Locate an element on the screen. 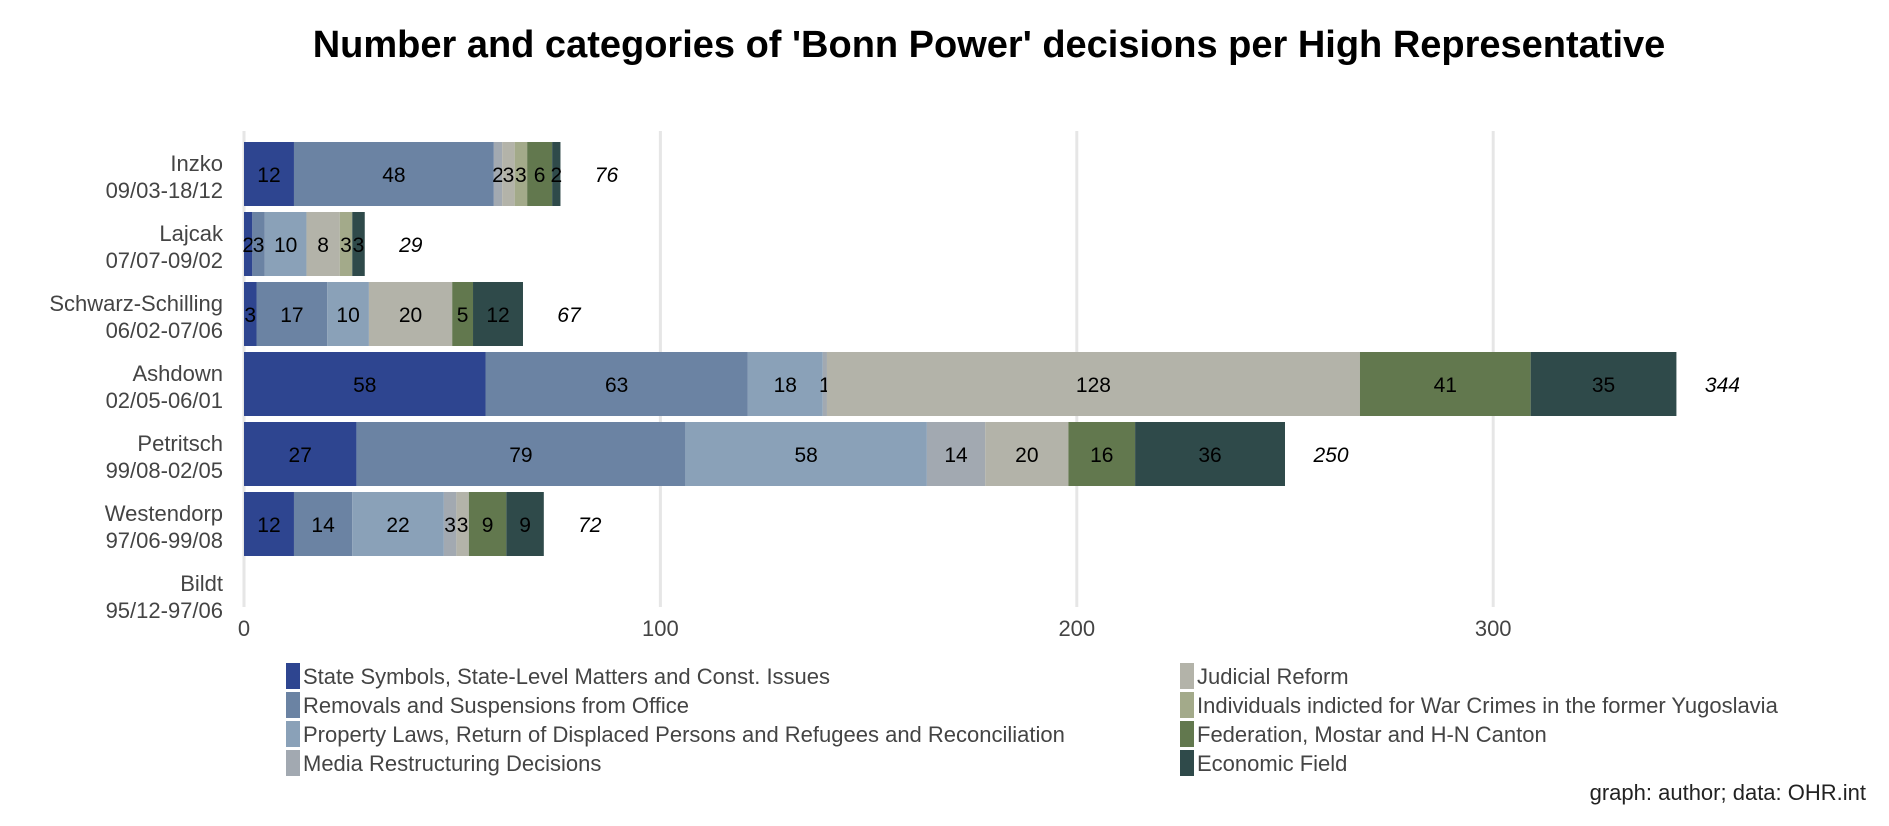  segment-value-label: 9 is located at coordinates (525, 525).